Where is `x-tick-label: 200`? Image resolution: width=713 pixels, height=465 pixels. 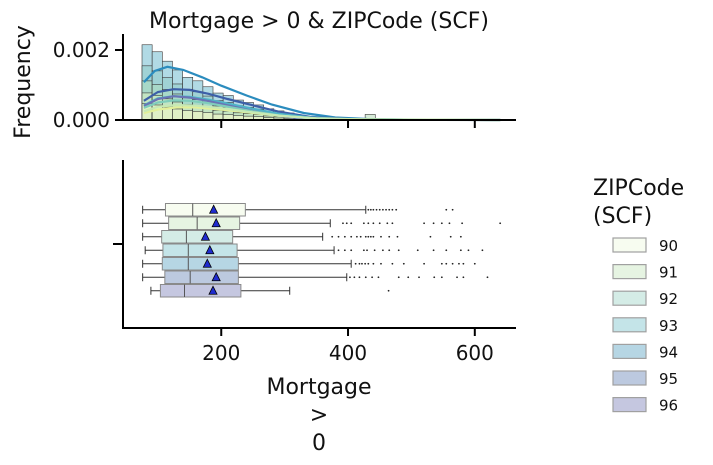
x-tick-label: 200 is located at coordinates (221, 353).